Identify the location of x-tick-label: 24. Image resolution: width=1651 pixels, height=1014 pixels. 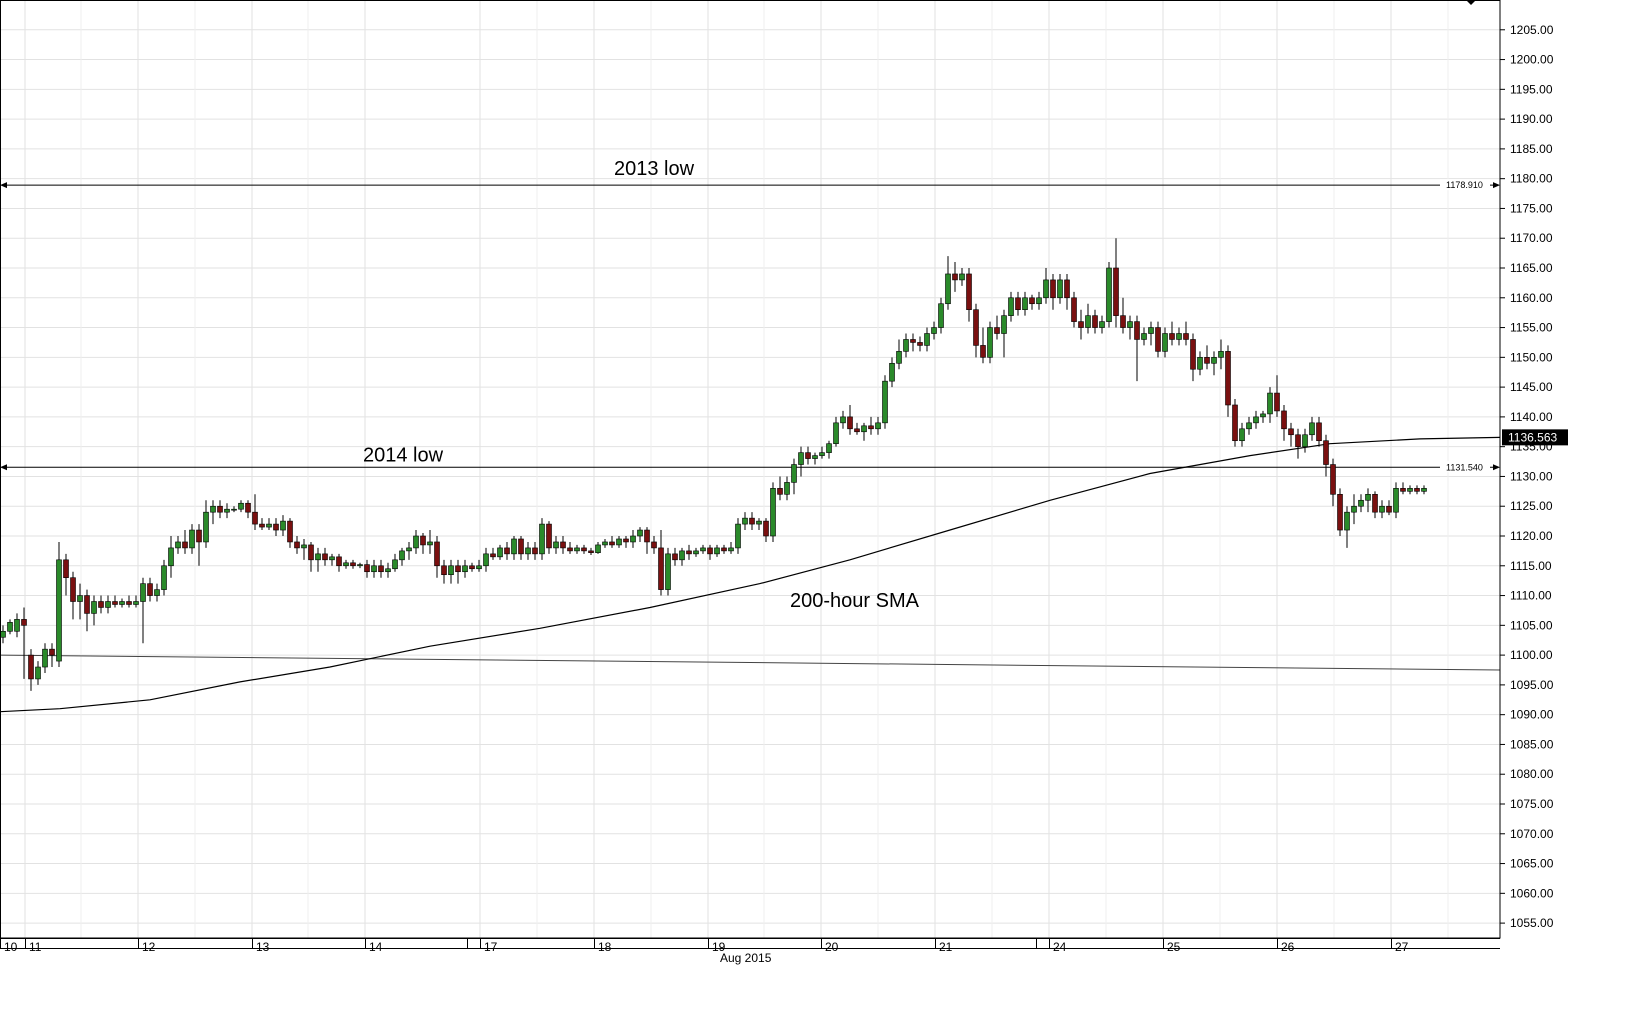
(1060, 947).